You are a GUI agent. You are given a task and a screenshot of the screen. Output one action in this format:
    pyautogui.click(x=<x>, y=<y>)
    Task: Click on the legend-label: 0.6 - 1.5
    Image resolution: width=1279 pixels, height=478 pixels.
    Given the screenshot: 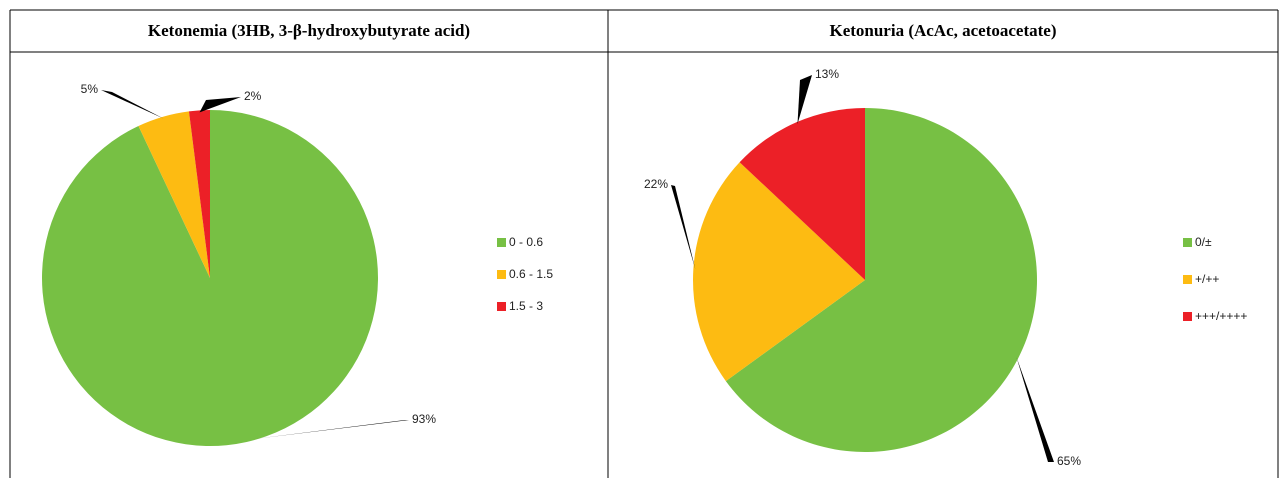 What is the action you would take?
    pyautogui.click(x=531, y=274)
    